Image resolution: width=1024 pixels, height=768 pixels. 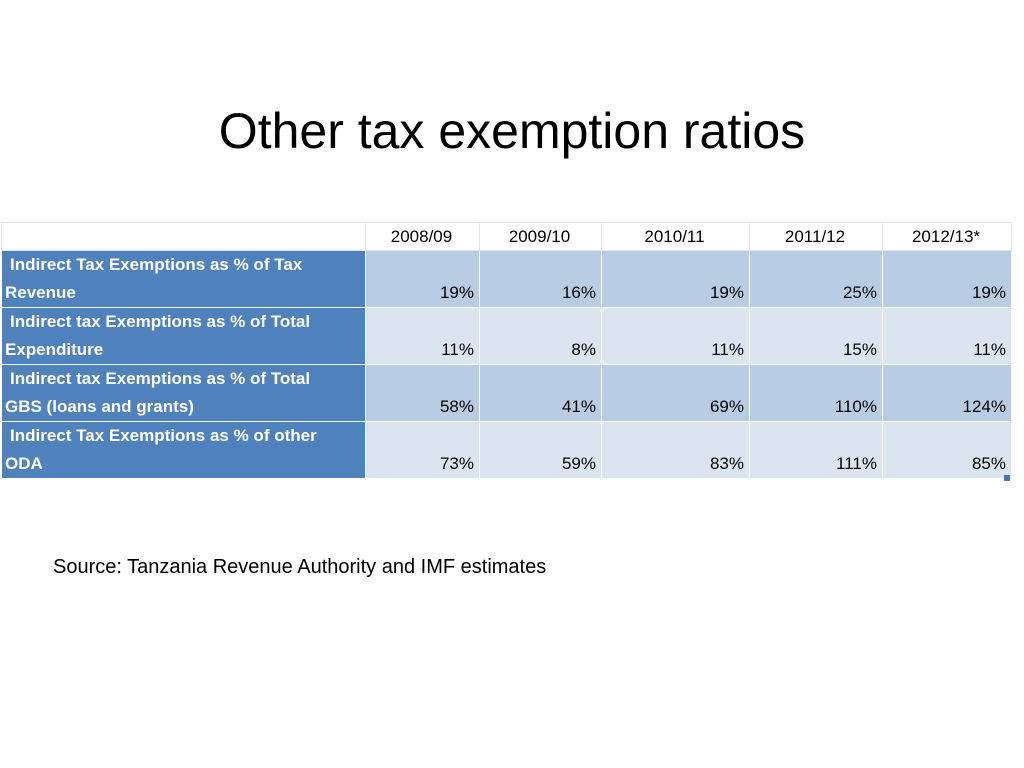 I want to click on row-label: Indirect Tax Exemptions as % of other ODA, so click(x=183, y=450).